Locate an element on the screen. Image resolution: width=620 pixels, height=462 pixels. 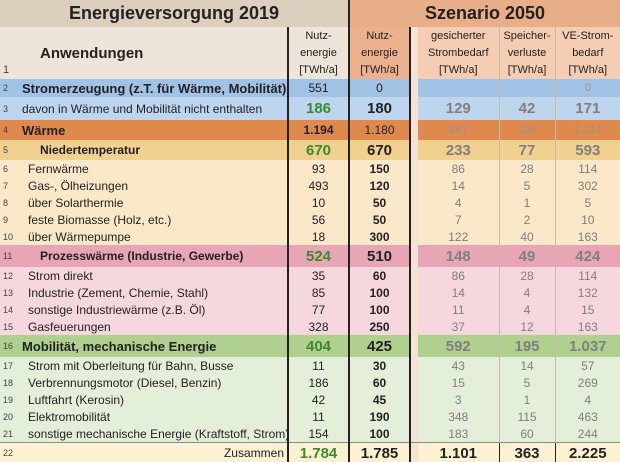
ve-strombedarf-cell: 1.037 is located at coordinates (587, 346).